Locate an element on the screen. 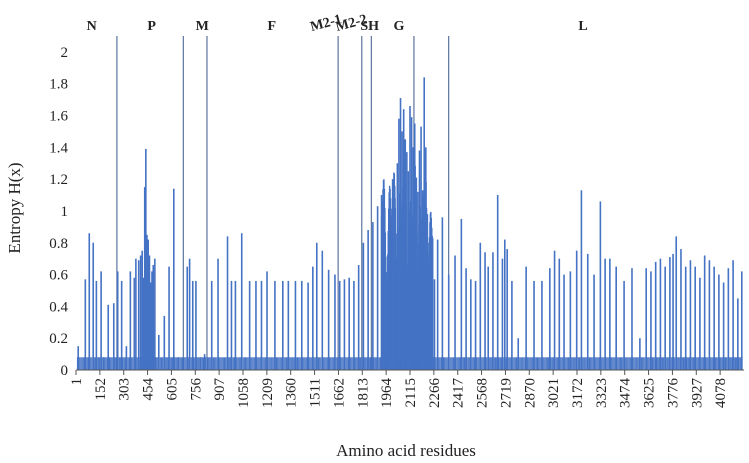  y-axis-ticks: 0 0.2 0.4 0.6 0.8 1 1.2 1.4 1.6 1.8 2 is located at coordinates (58, 212).